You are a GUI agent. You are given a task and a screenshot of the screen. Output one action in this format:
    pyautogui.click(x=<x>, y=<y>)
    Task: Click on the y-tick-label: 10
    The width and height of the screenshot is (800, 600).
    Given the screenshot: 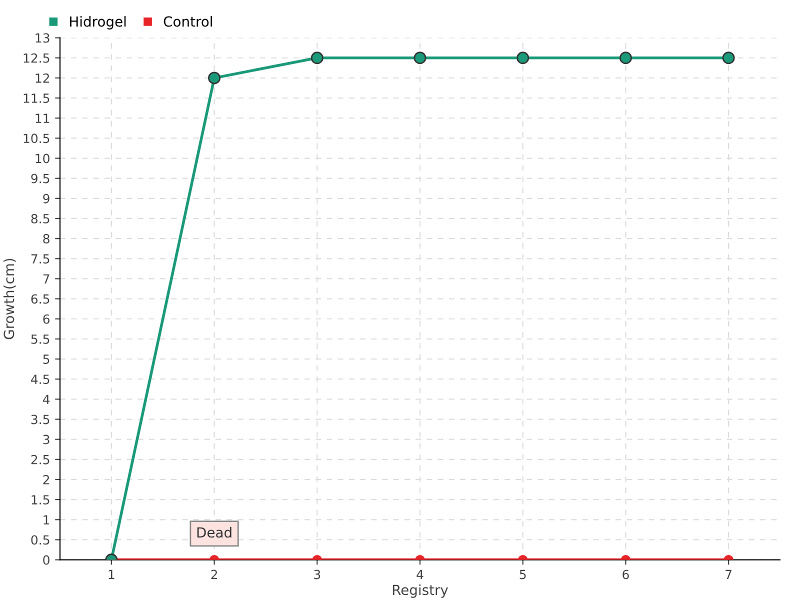 What is the action you would take?
    pyautogui.click(x=43, y=159)
    